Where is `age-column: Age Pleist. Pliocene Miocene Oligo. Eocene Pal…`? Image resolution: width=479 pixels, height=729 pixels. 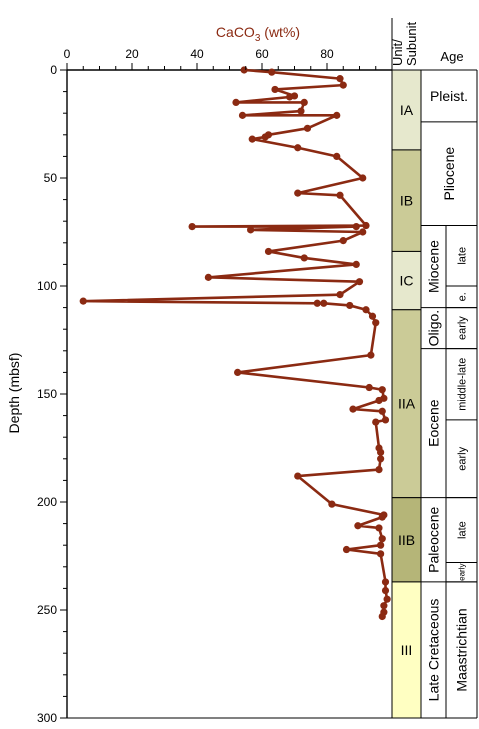
age-column: Age Pleist. Pliocene Miocene Oligo. Eocene Pal… is located at coordinates (449, 384).